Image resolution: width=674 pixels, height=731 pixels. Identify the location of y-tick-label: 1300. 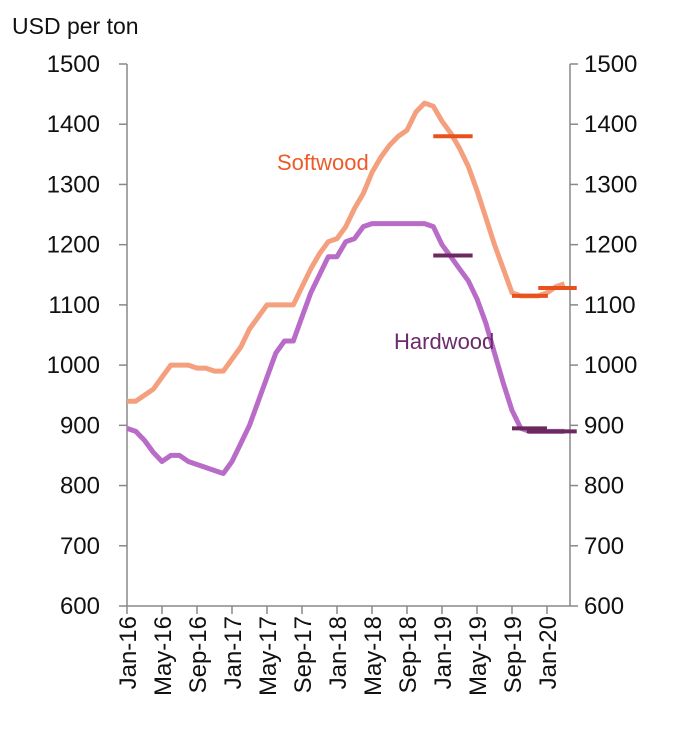
(73, 184).